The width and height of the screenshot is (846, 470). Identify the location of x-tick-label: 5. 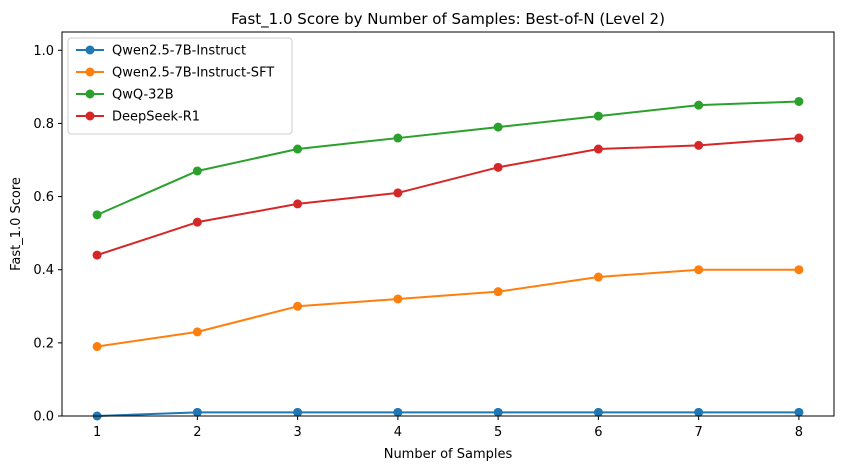
(498, 432).